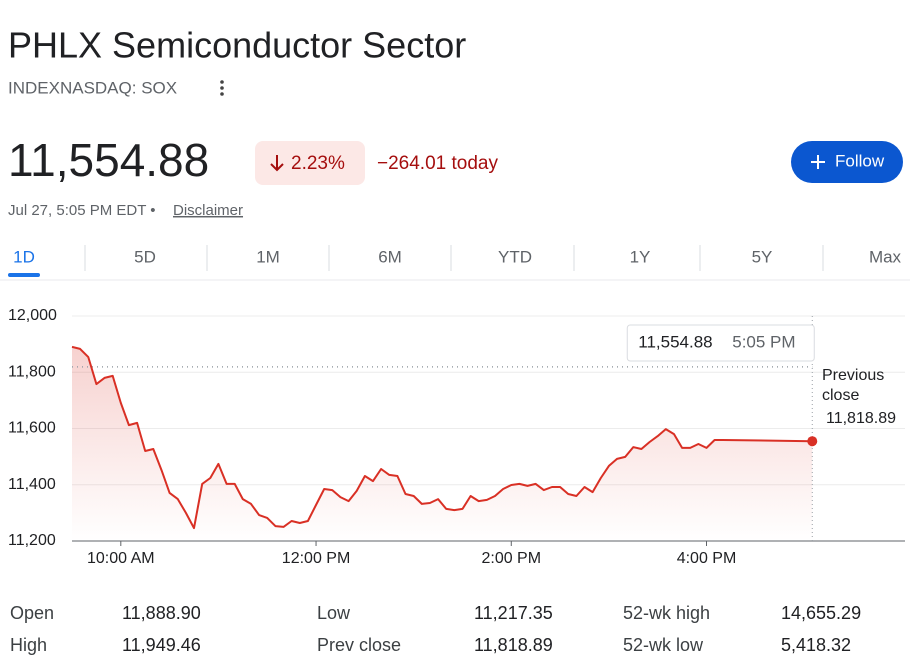 The height and width of the screenshot is (660, 910). Describe the element at coordinates (821, 613) in the screenshot. I see `stat-value: 14,655.29` at that location.